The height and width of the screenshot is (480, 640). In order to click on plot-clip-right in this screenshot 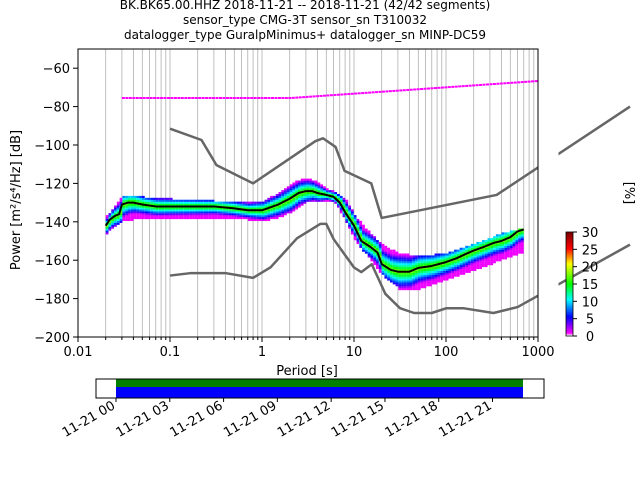, I will do `click(548, 193)`.